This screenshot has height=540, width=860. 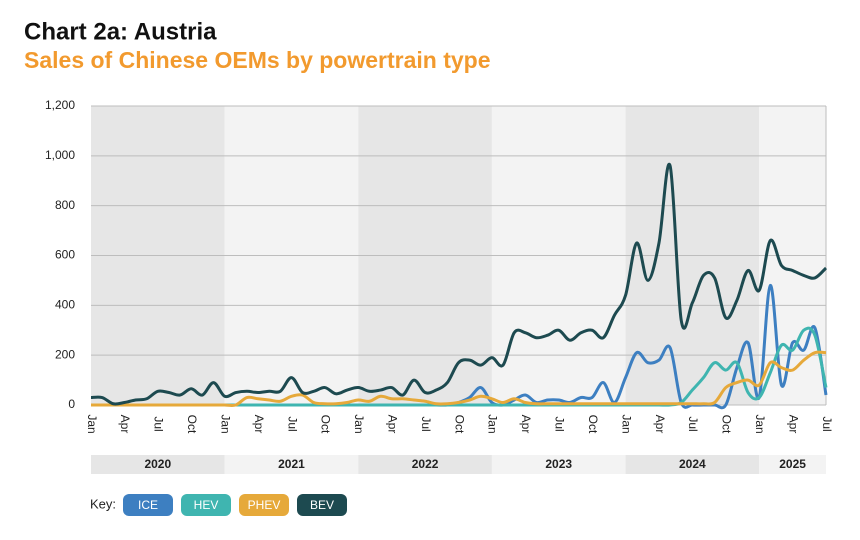 What do you see at coordinates (60, 155) in the screenshot?
I see `y-tick-label: 1,000` at bounding box center [60, 155].